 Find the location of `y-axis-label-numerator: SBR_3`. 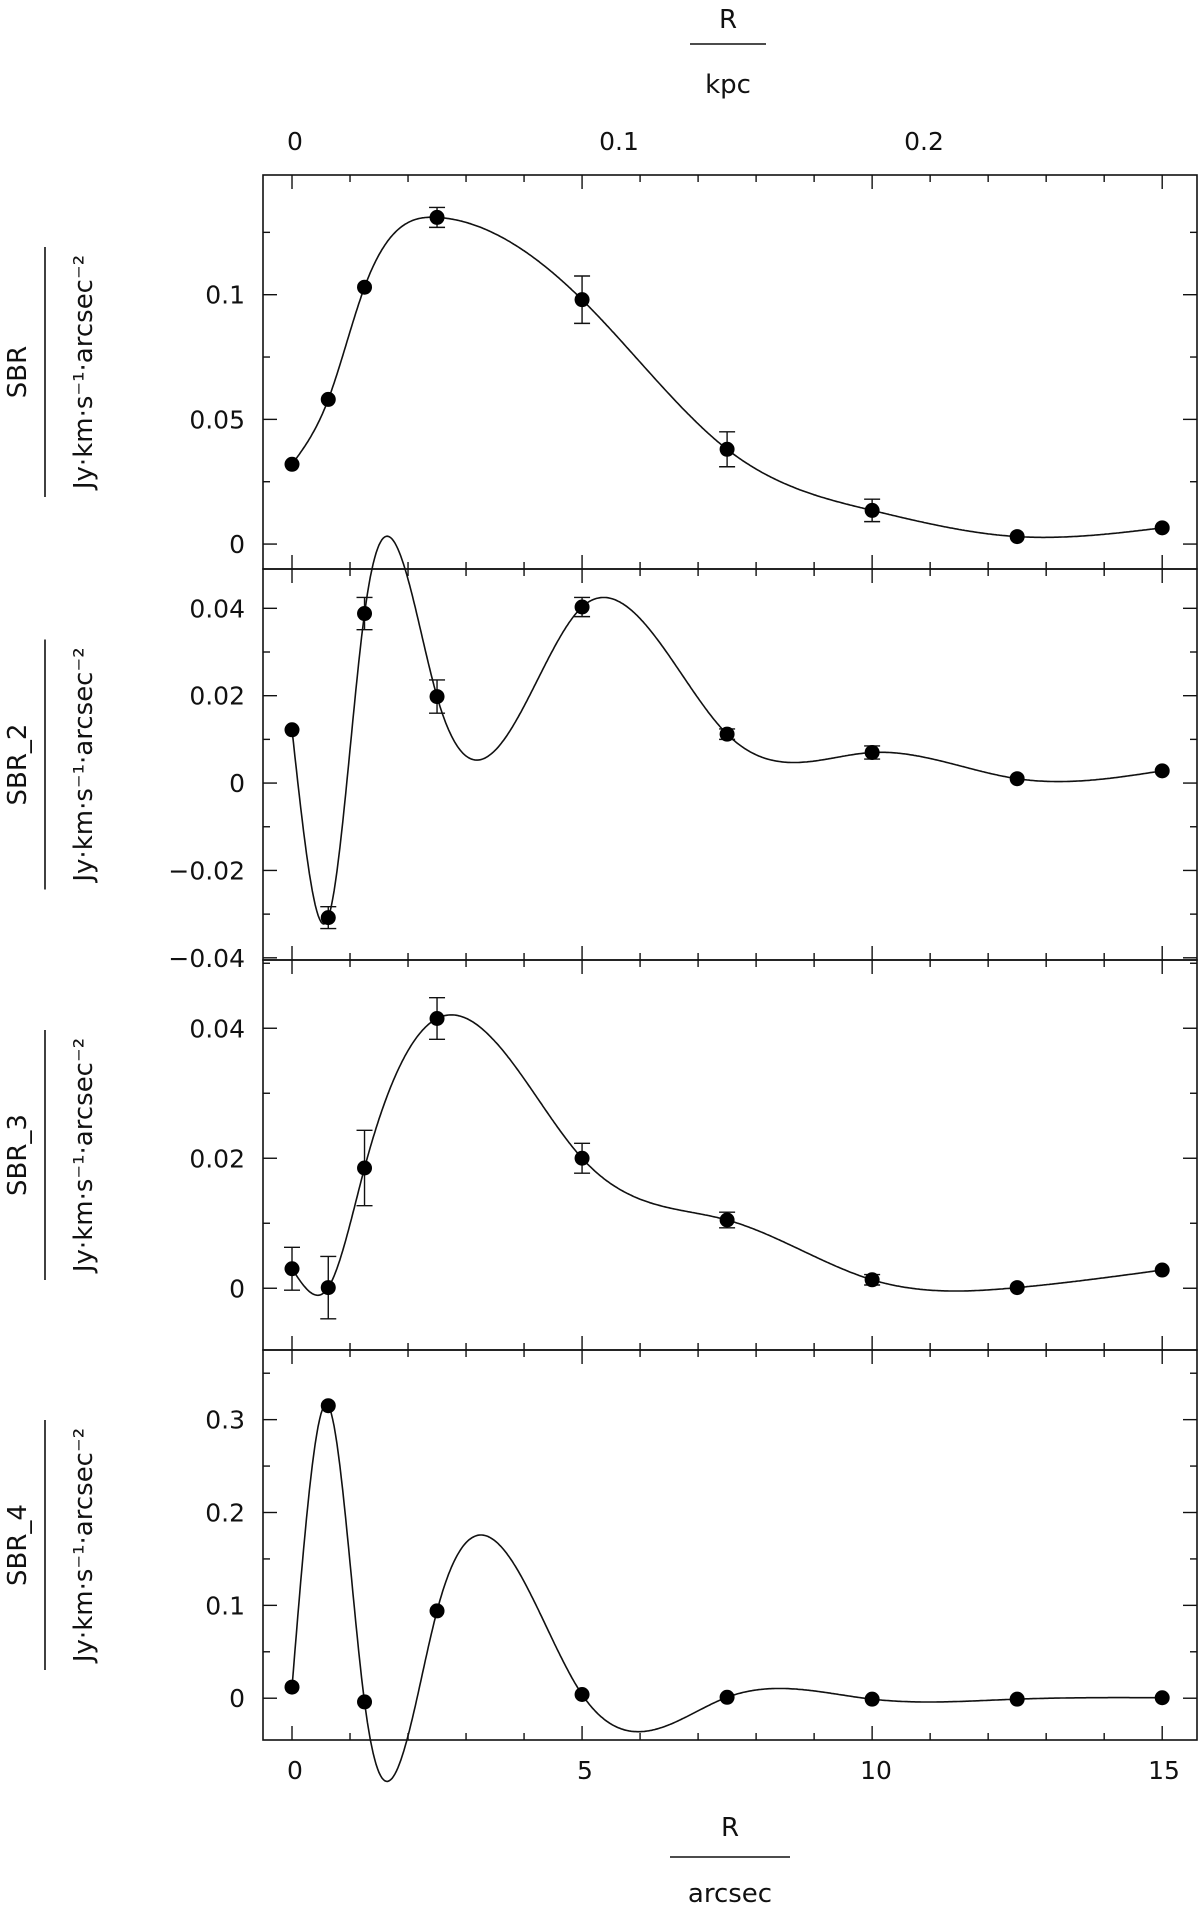

y-axis-label-numerator: SBR_3 is located at coordinates (18, 1155).